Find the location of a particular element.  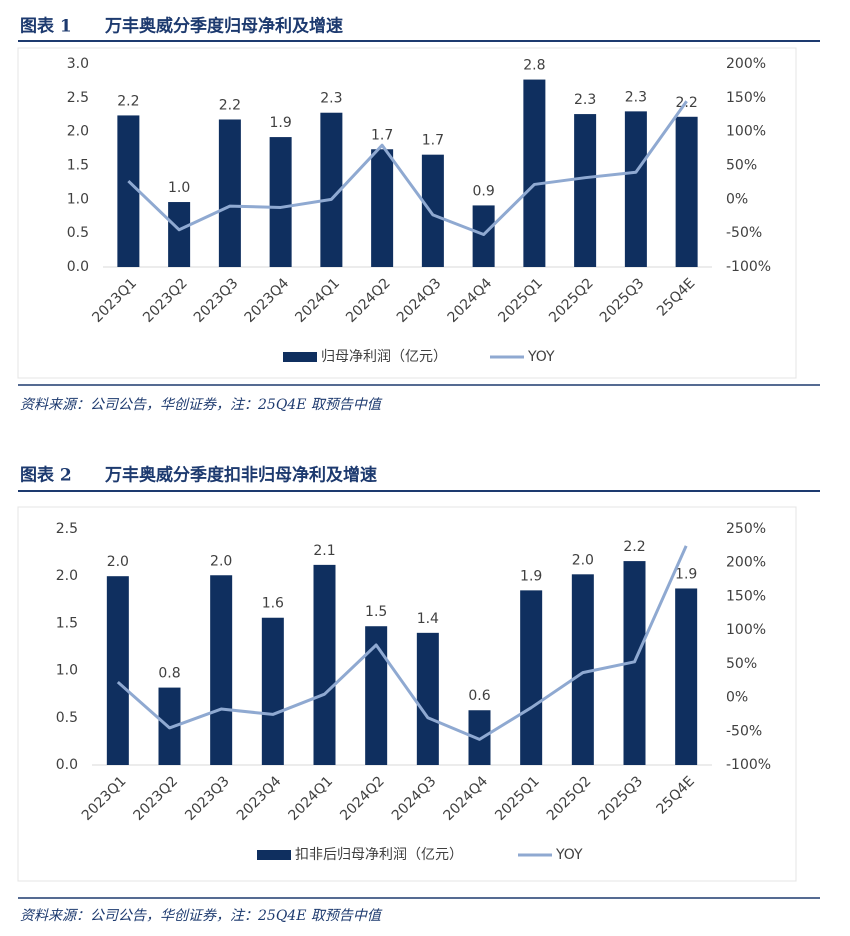

y-tick-label: 0.0 is located at coordinates (67, 765).